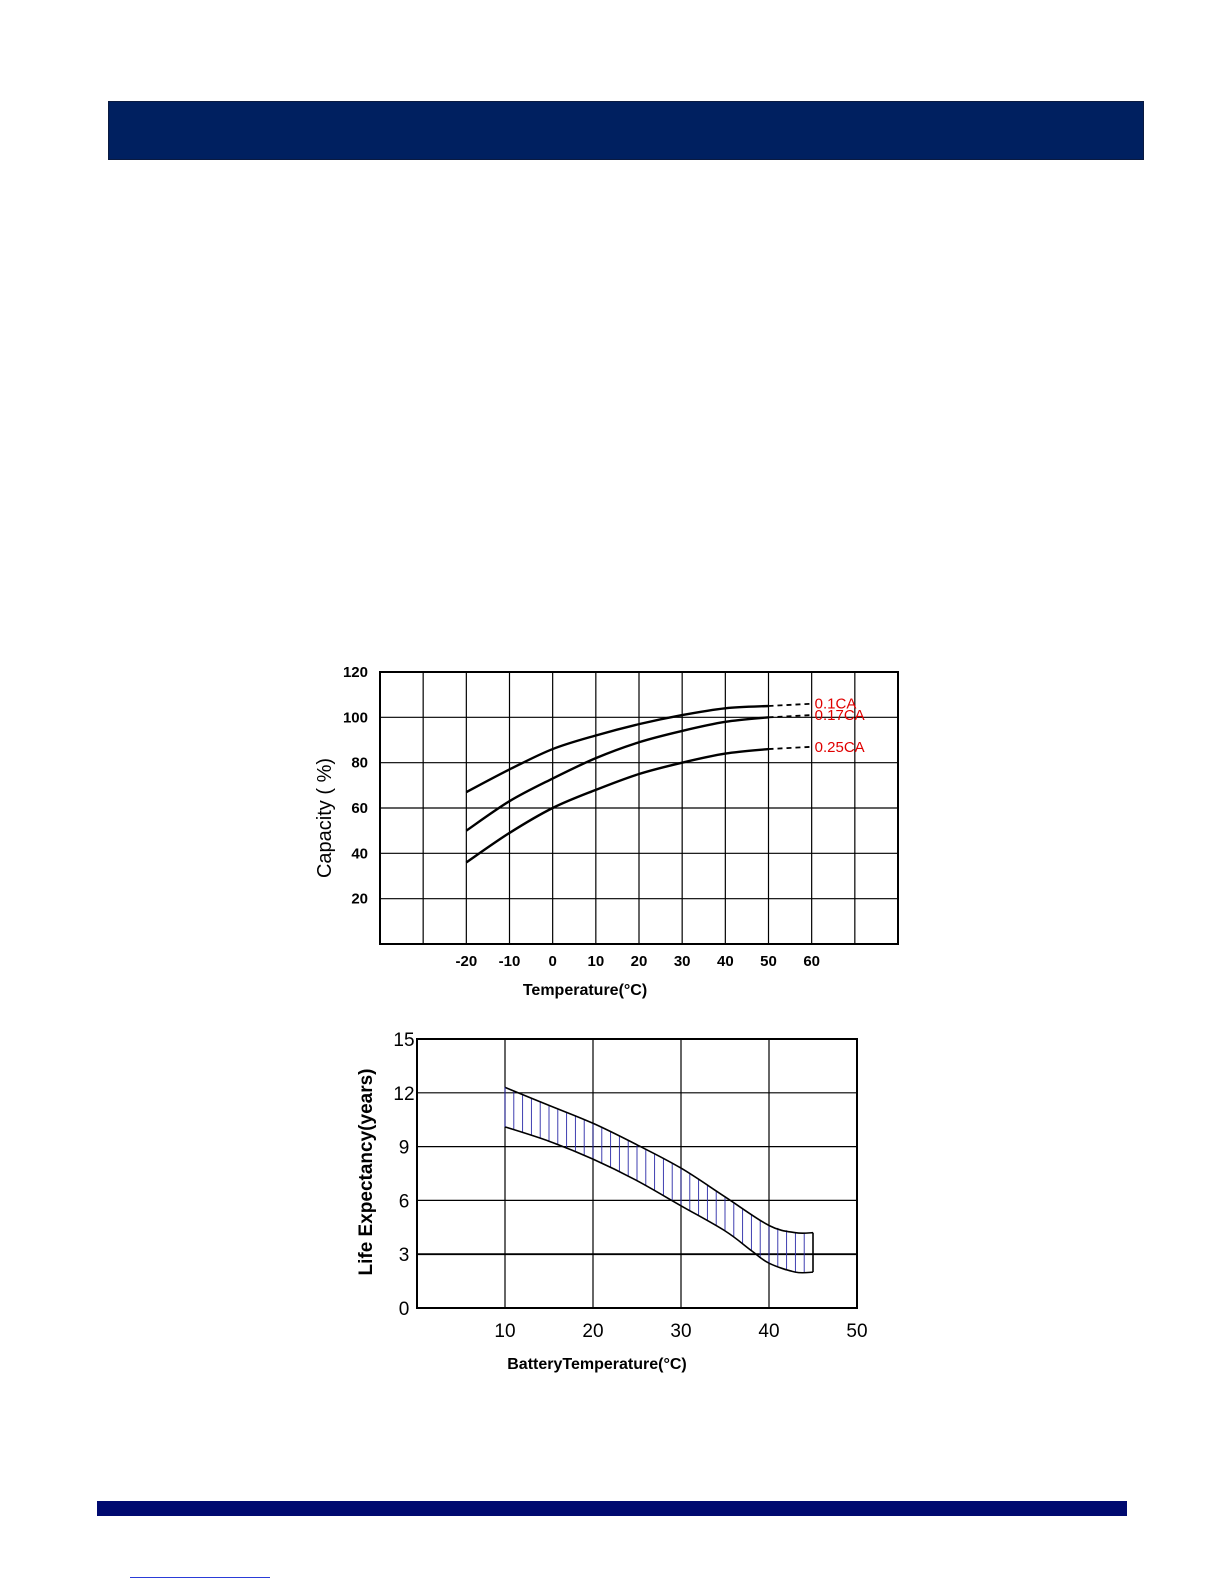 This screenshot has width=1225, height=1585. Describe the element at coordinates (659, 1200) in the screenshot. I see `lower-bound-line` at that location.